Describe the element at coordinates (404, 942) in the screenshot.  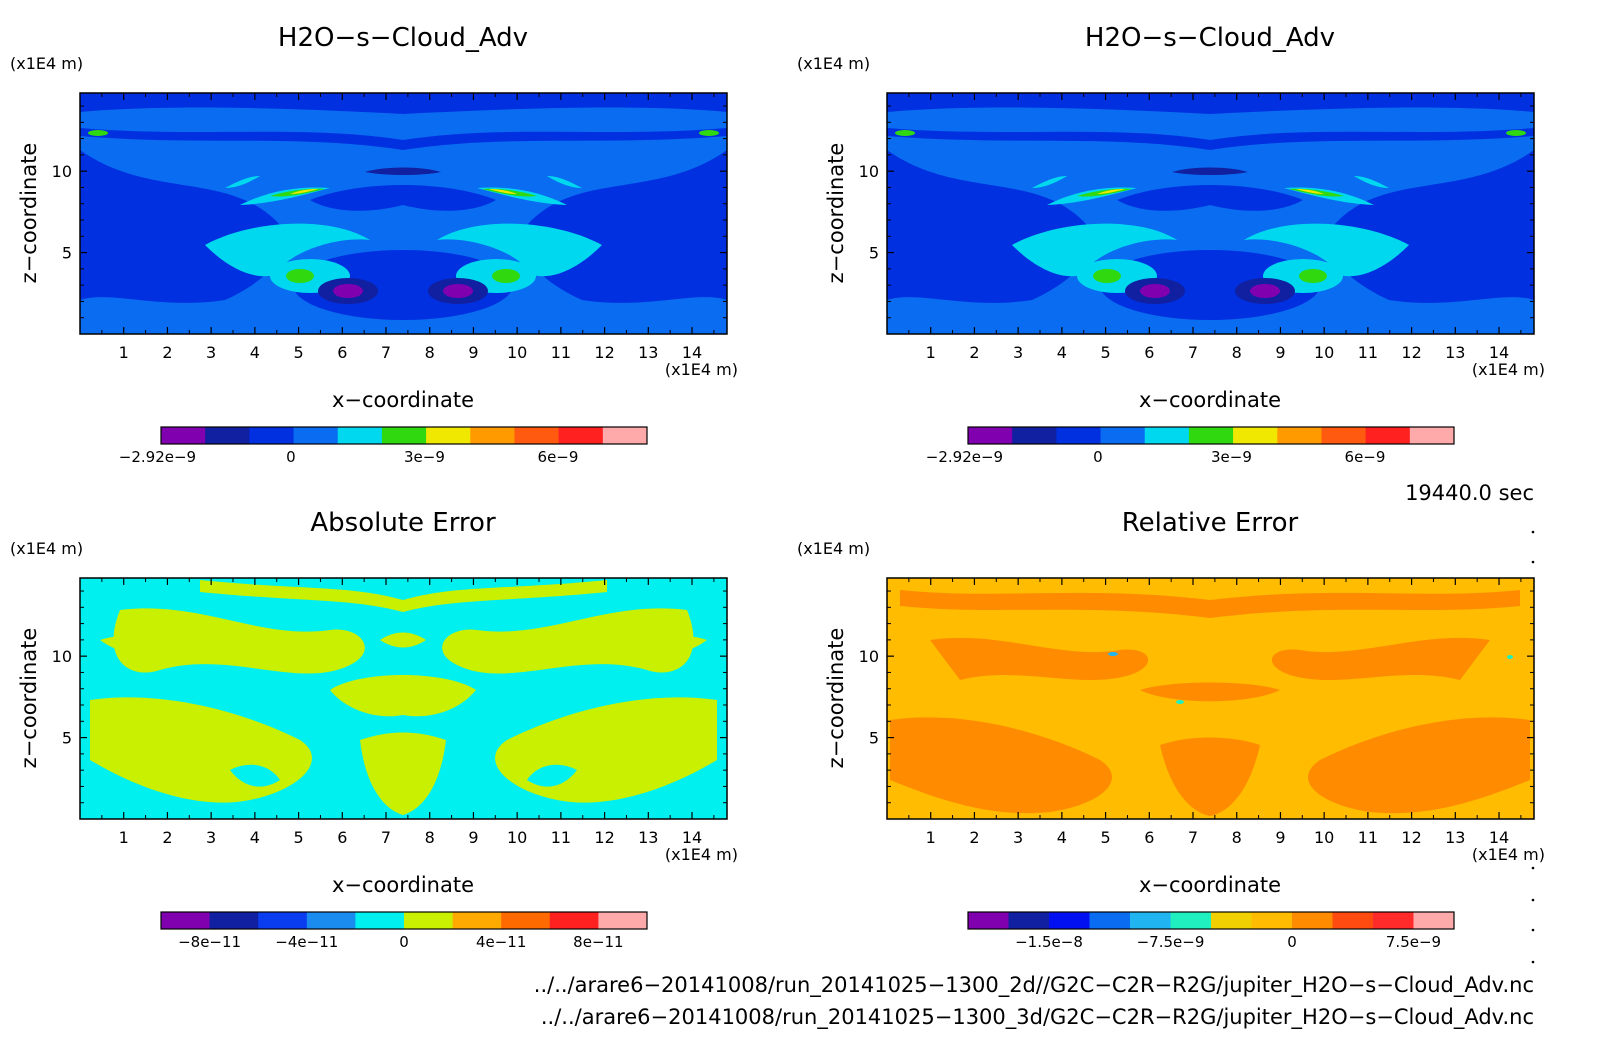
I see `colorbar-tick-label: 0` at that location.